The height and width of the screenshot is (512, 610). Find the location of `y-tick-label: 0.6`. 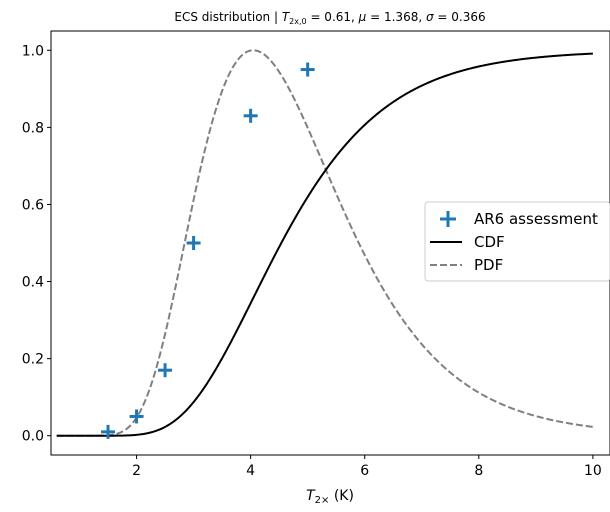

y-tick-label: 0.6 is located at coordinates (33, 205).